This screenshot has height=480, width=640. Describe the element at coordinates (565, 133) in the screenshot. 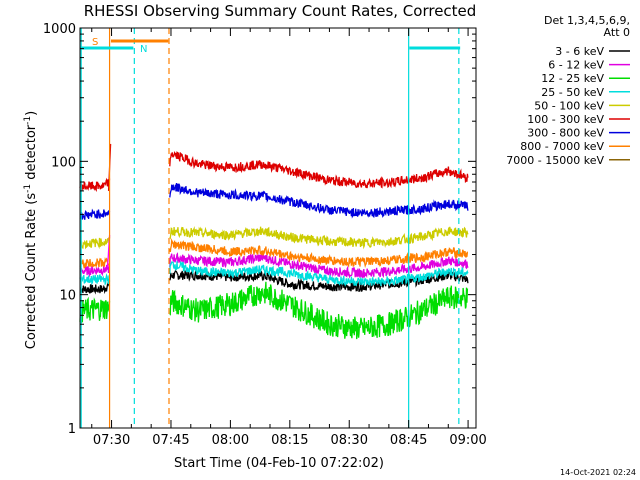

I see `legend-label: 300 - 800 keV` at that location.